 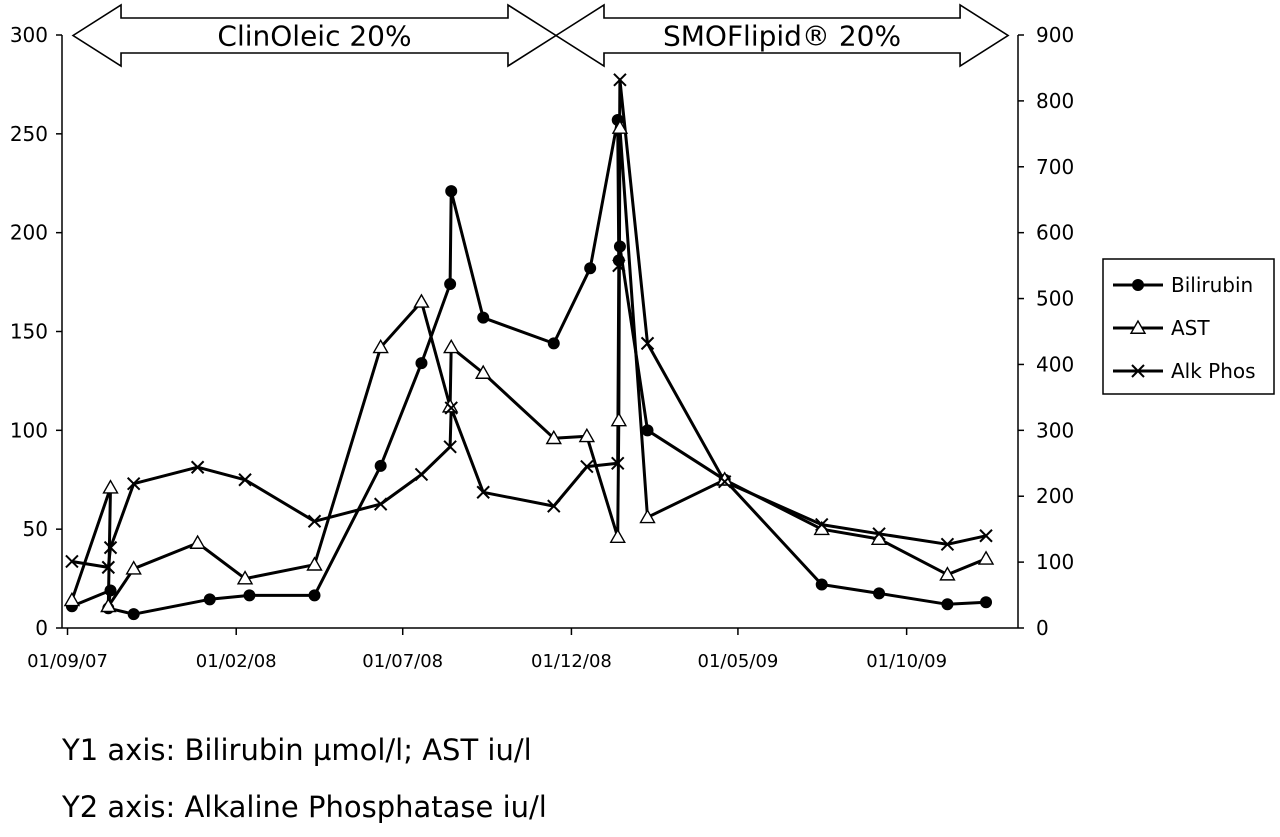 What do you see at coordinates (67, 661) in the screenshot?
I see `x-tick-label: 01/09/07` at bounding box center [67, 661].